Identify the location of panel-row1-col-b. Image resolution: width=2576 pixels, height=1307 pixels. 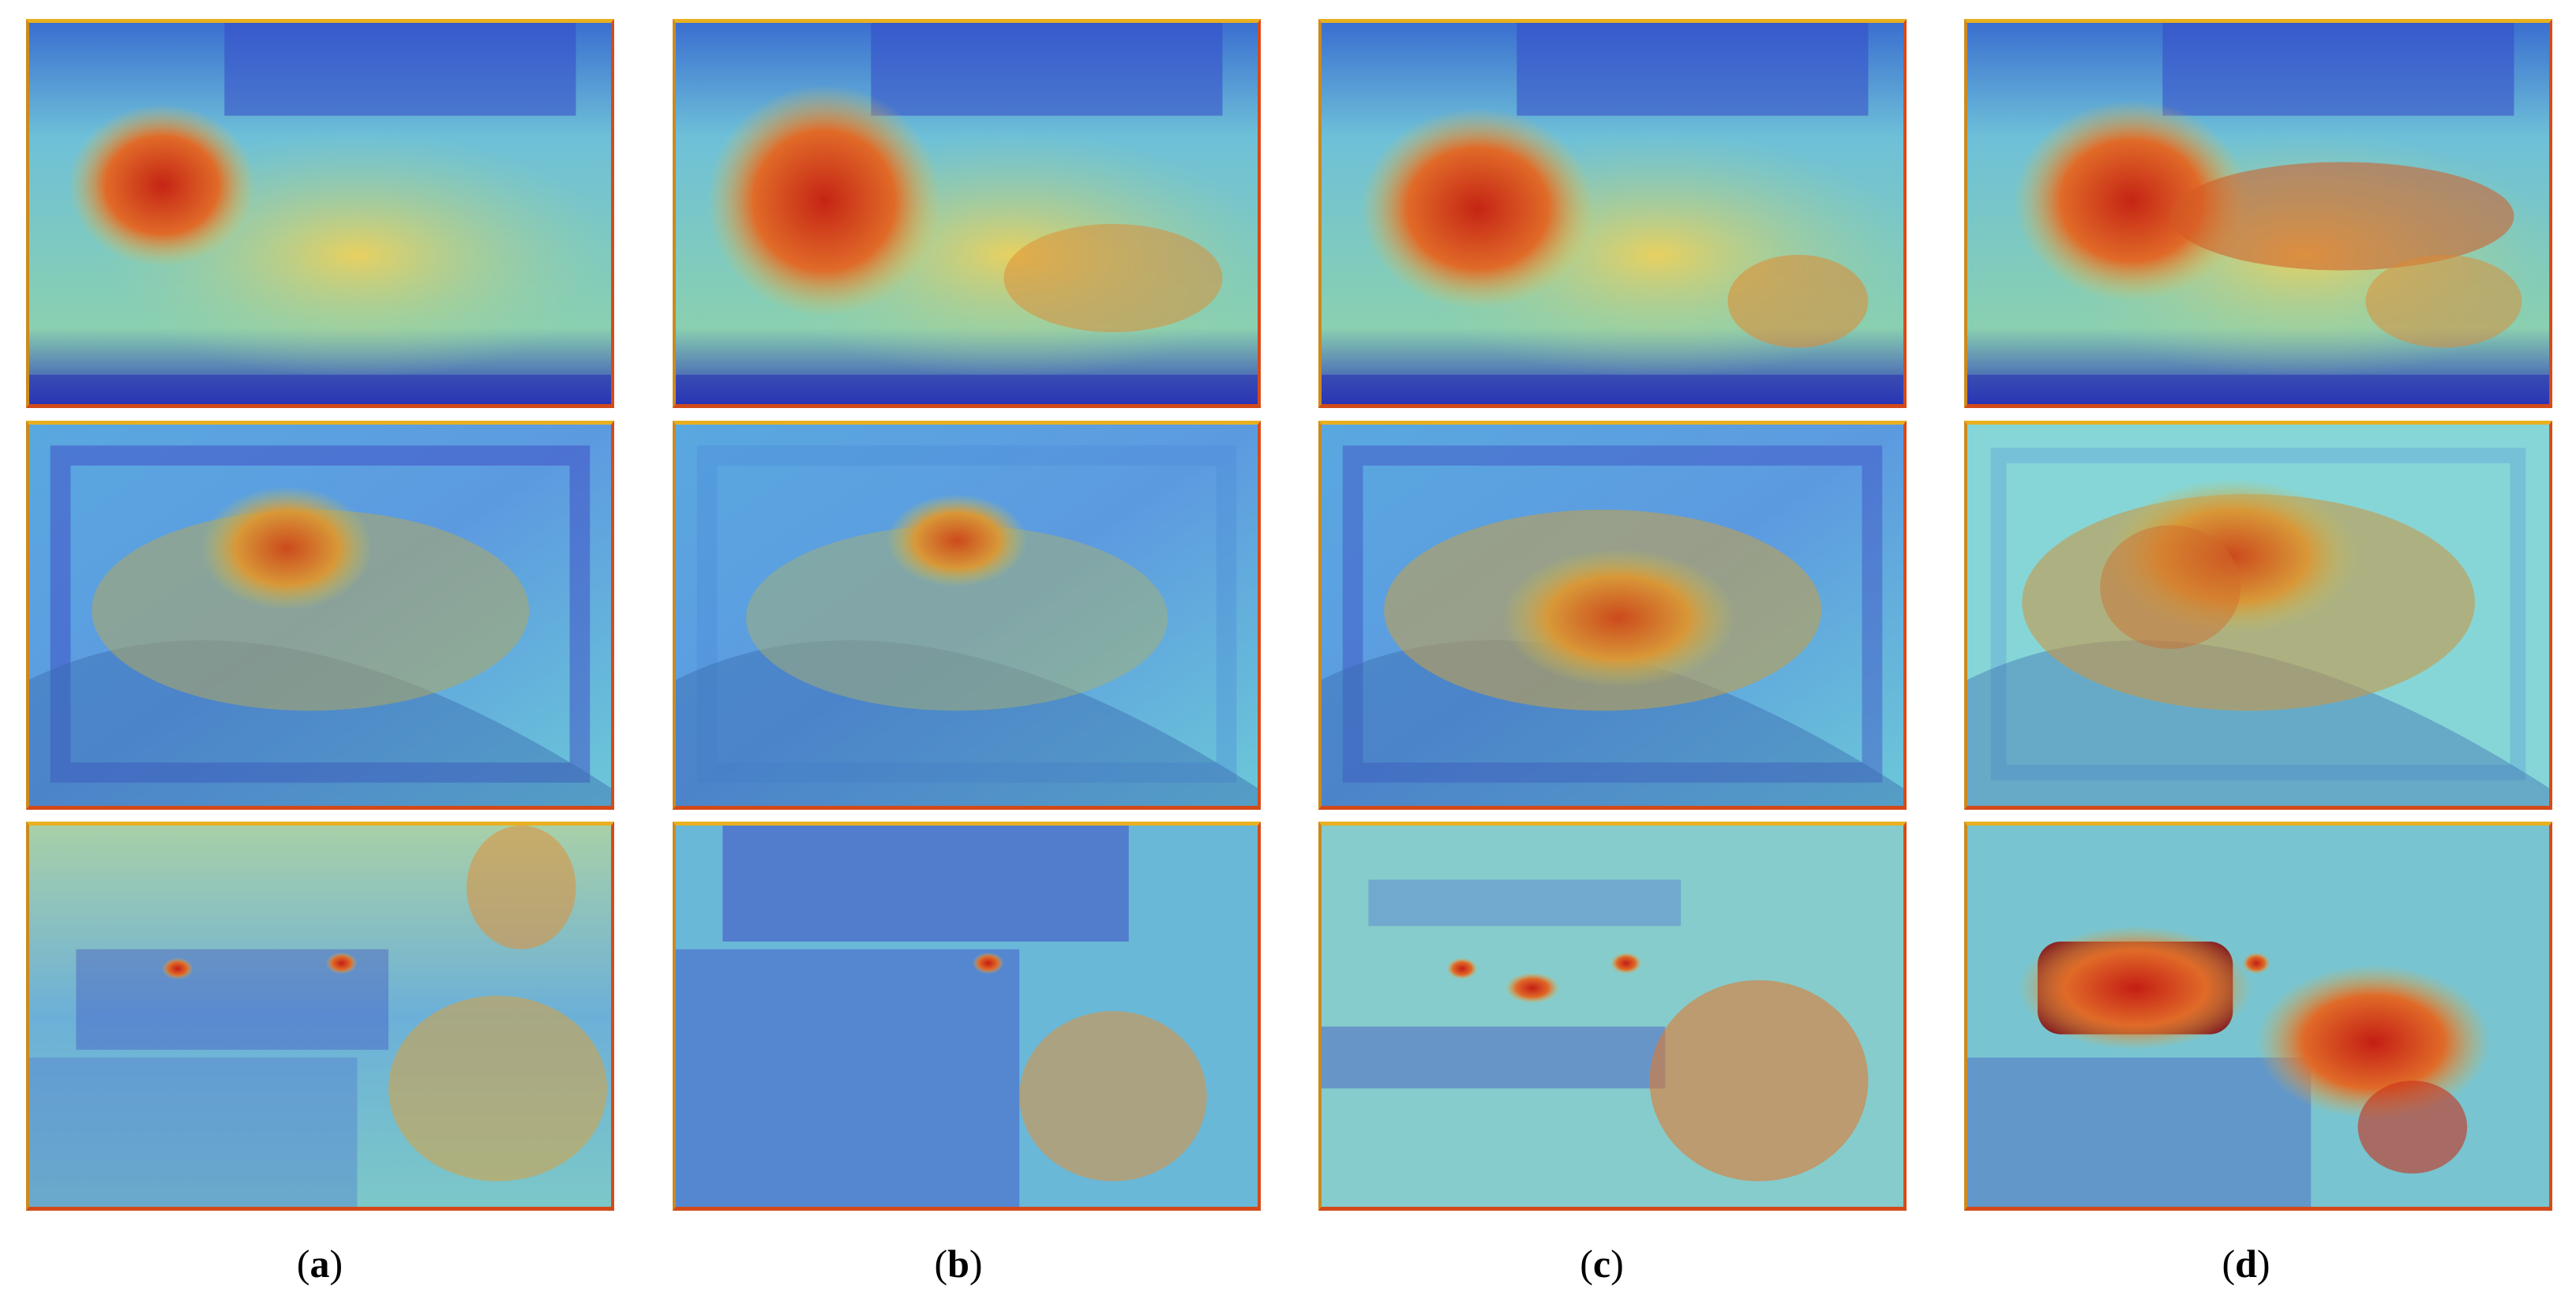
(967, 213).